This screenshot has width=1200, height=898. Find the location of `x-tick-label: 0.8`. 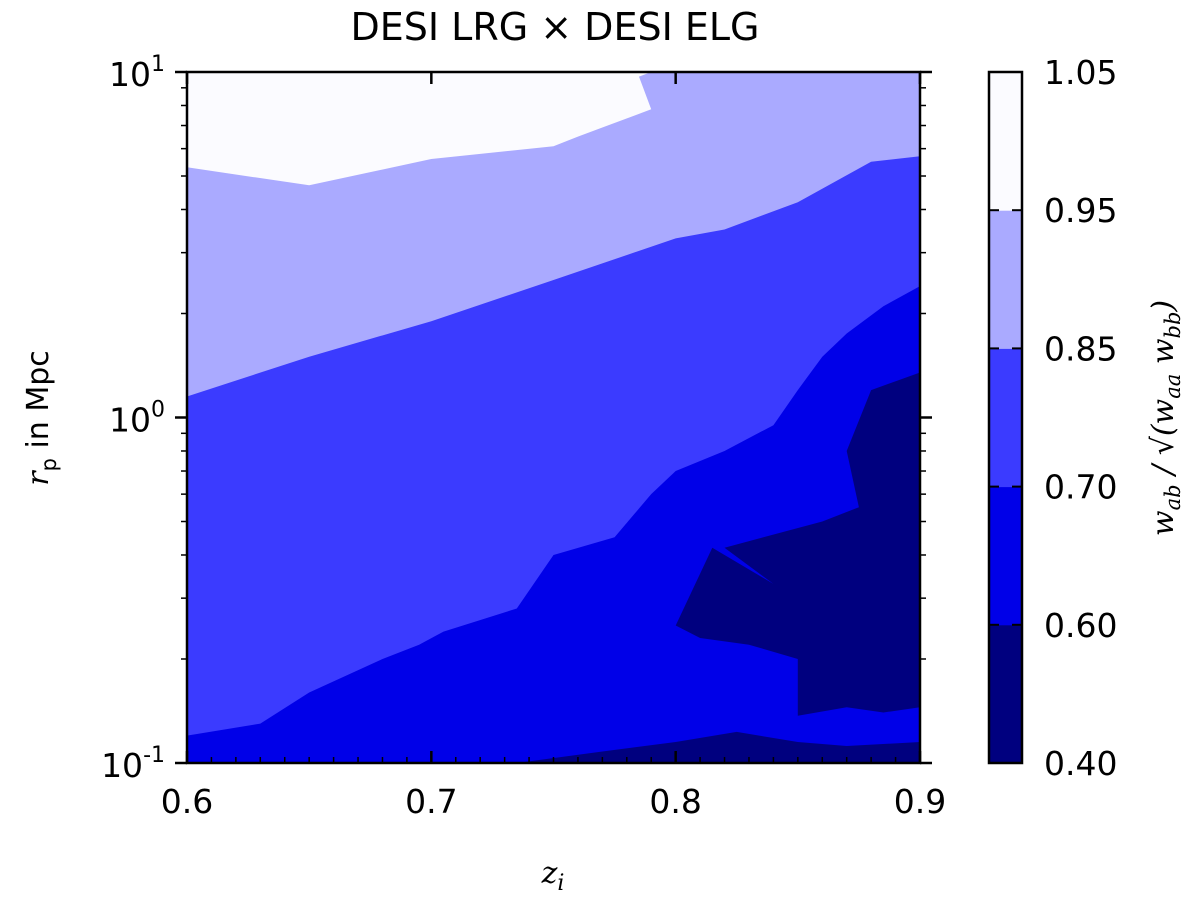

x-tick-label: 0.8 is located at coordinates (675, 801).